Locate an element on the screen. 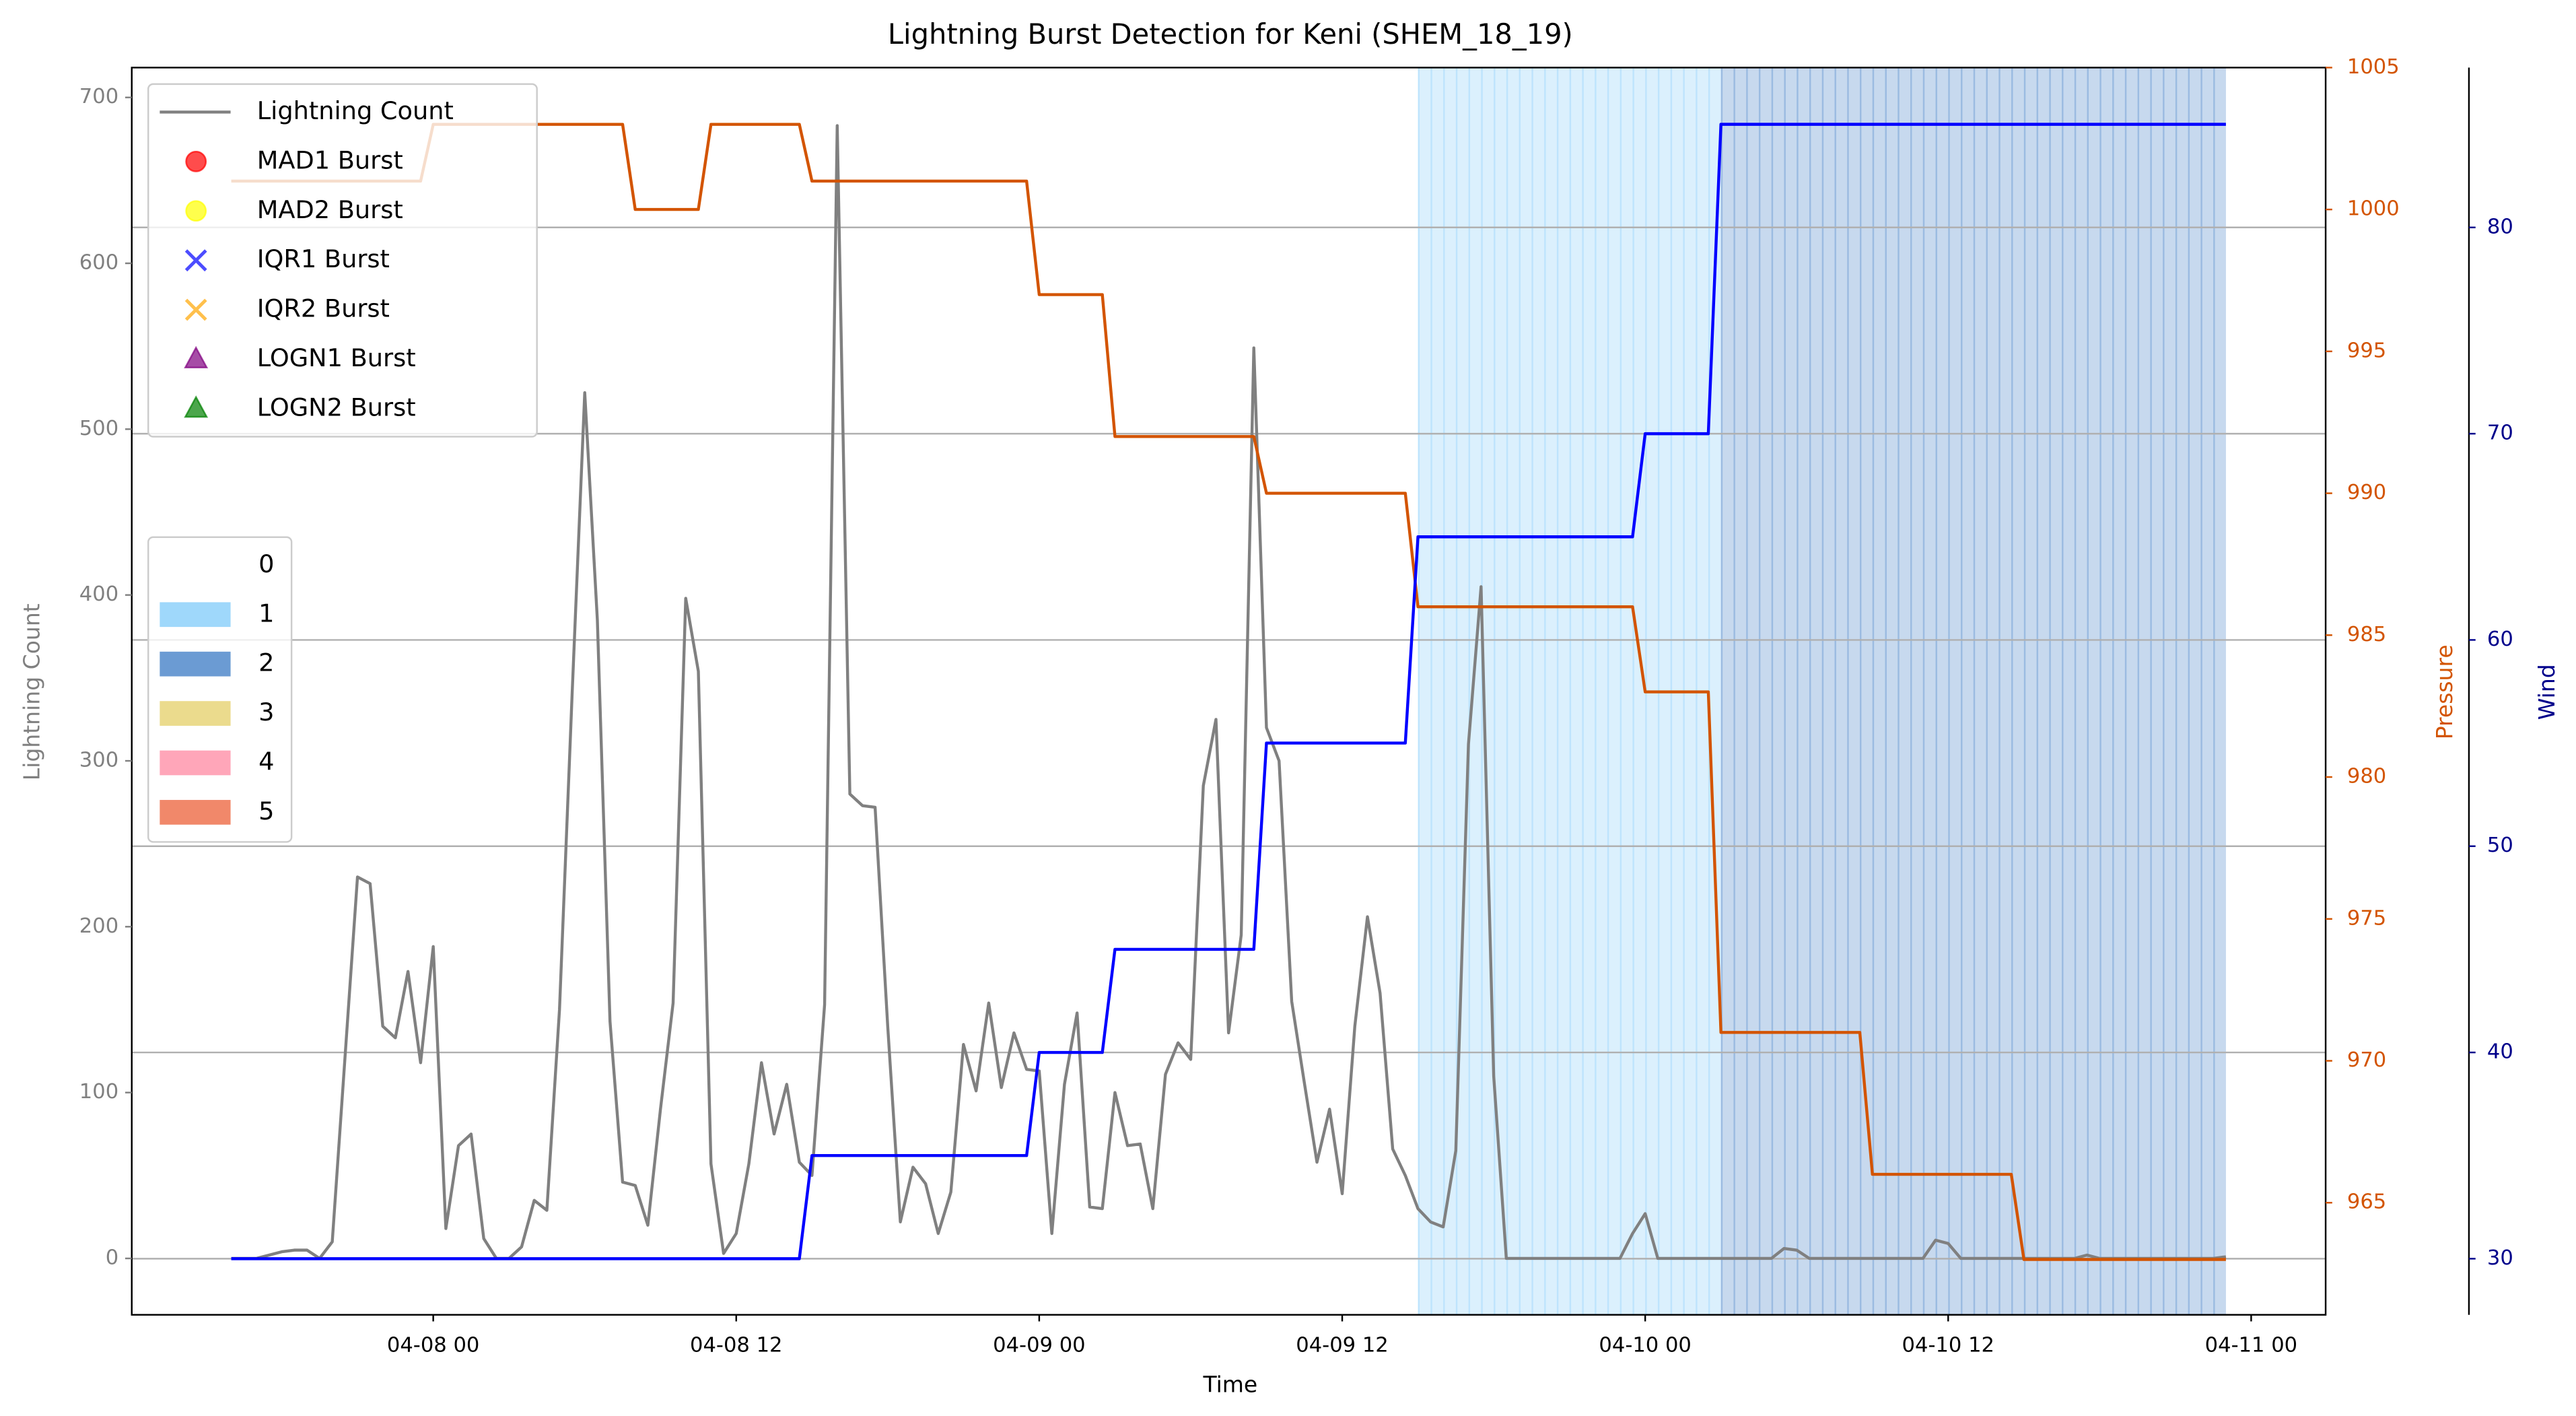 The height and width of the screenshot is (1416, 2576). y3-tick-label: 60 is located at coordinates (2500, 639).